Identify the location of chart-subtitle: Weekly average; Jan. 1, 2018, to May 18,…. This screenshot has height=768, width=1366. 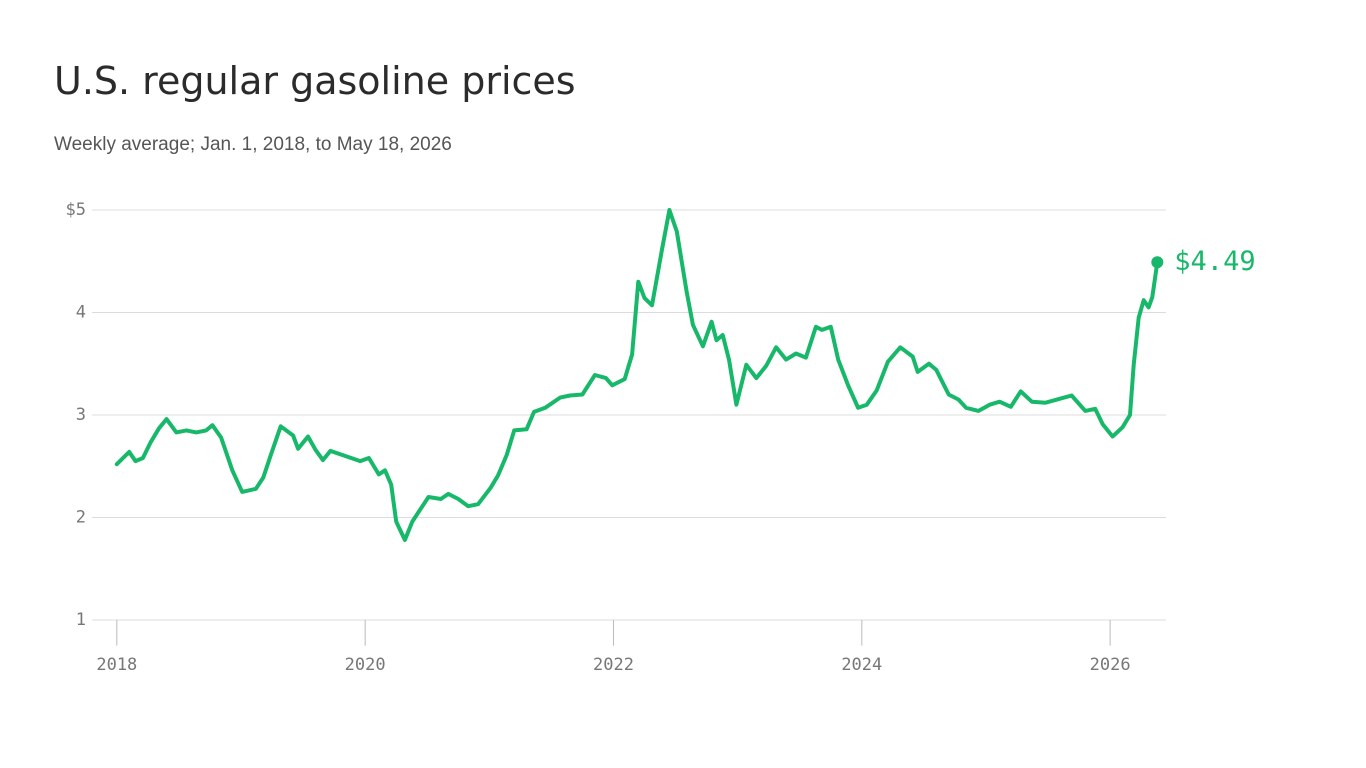
(253, 144).